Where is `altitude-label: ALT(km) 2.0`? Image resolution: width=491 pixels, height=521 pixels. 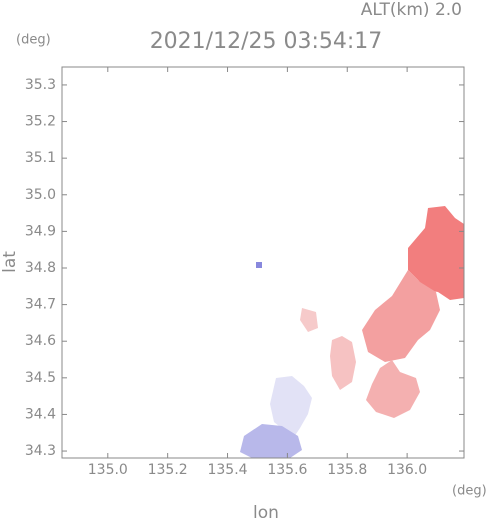
altitude-label: ALT(km) 2.0 is located at coordinates (411, 10).